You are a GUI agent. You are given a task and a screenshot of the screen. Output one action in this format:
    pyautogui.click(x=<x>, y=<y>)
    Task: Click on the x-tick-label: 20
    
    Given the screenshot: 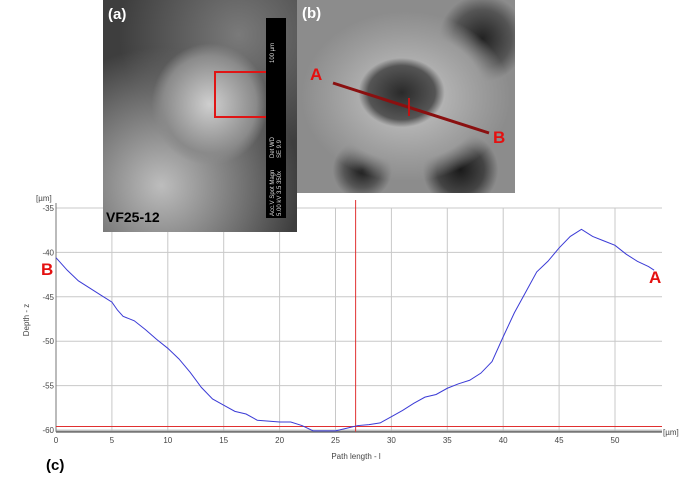 What is the action you would take?
    pyautogui.click(x=279, y=440)
    